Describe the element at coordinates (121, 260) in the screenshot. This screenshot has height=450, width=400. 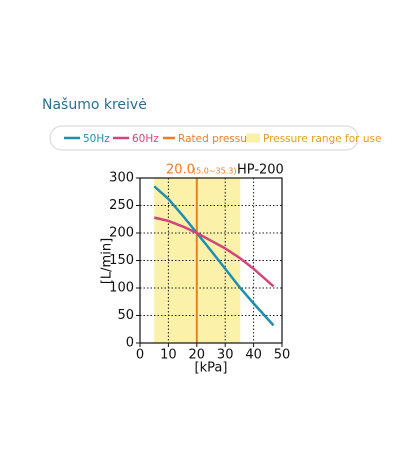
I see `y-tick-label: 150` at that location.